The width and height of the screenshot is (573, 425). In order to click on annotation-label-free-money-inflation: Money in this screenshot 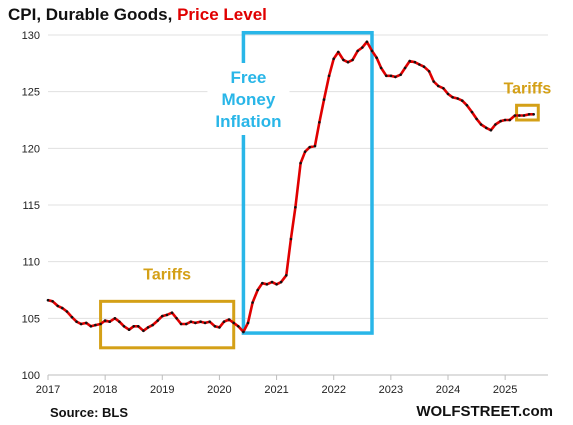, I will do `click(249, 99)`.